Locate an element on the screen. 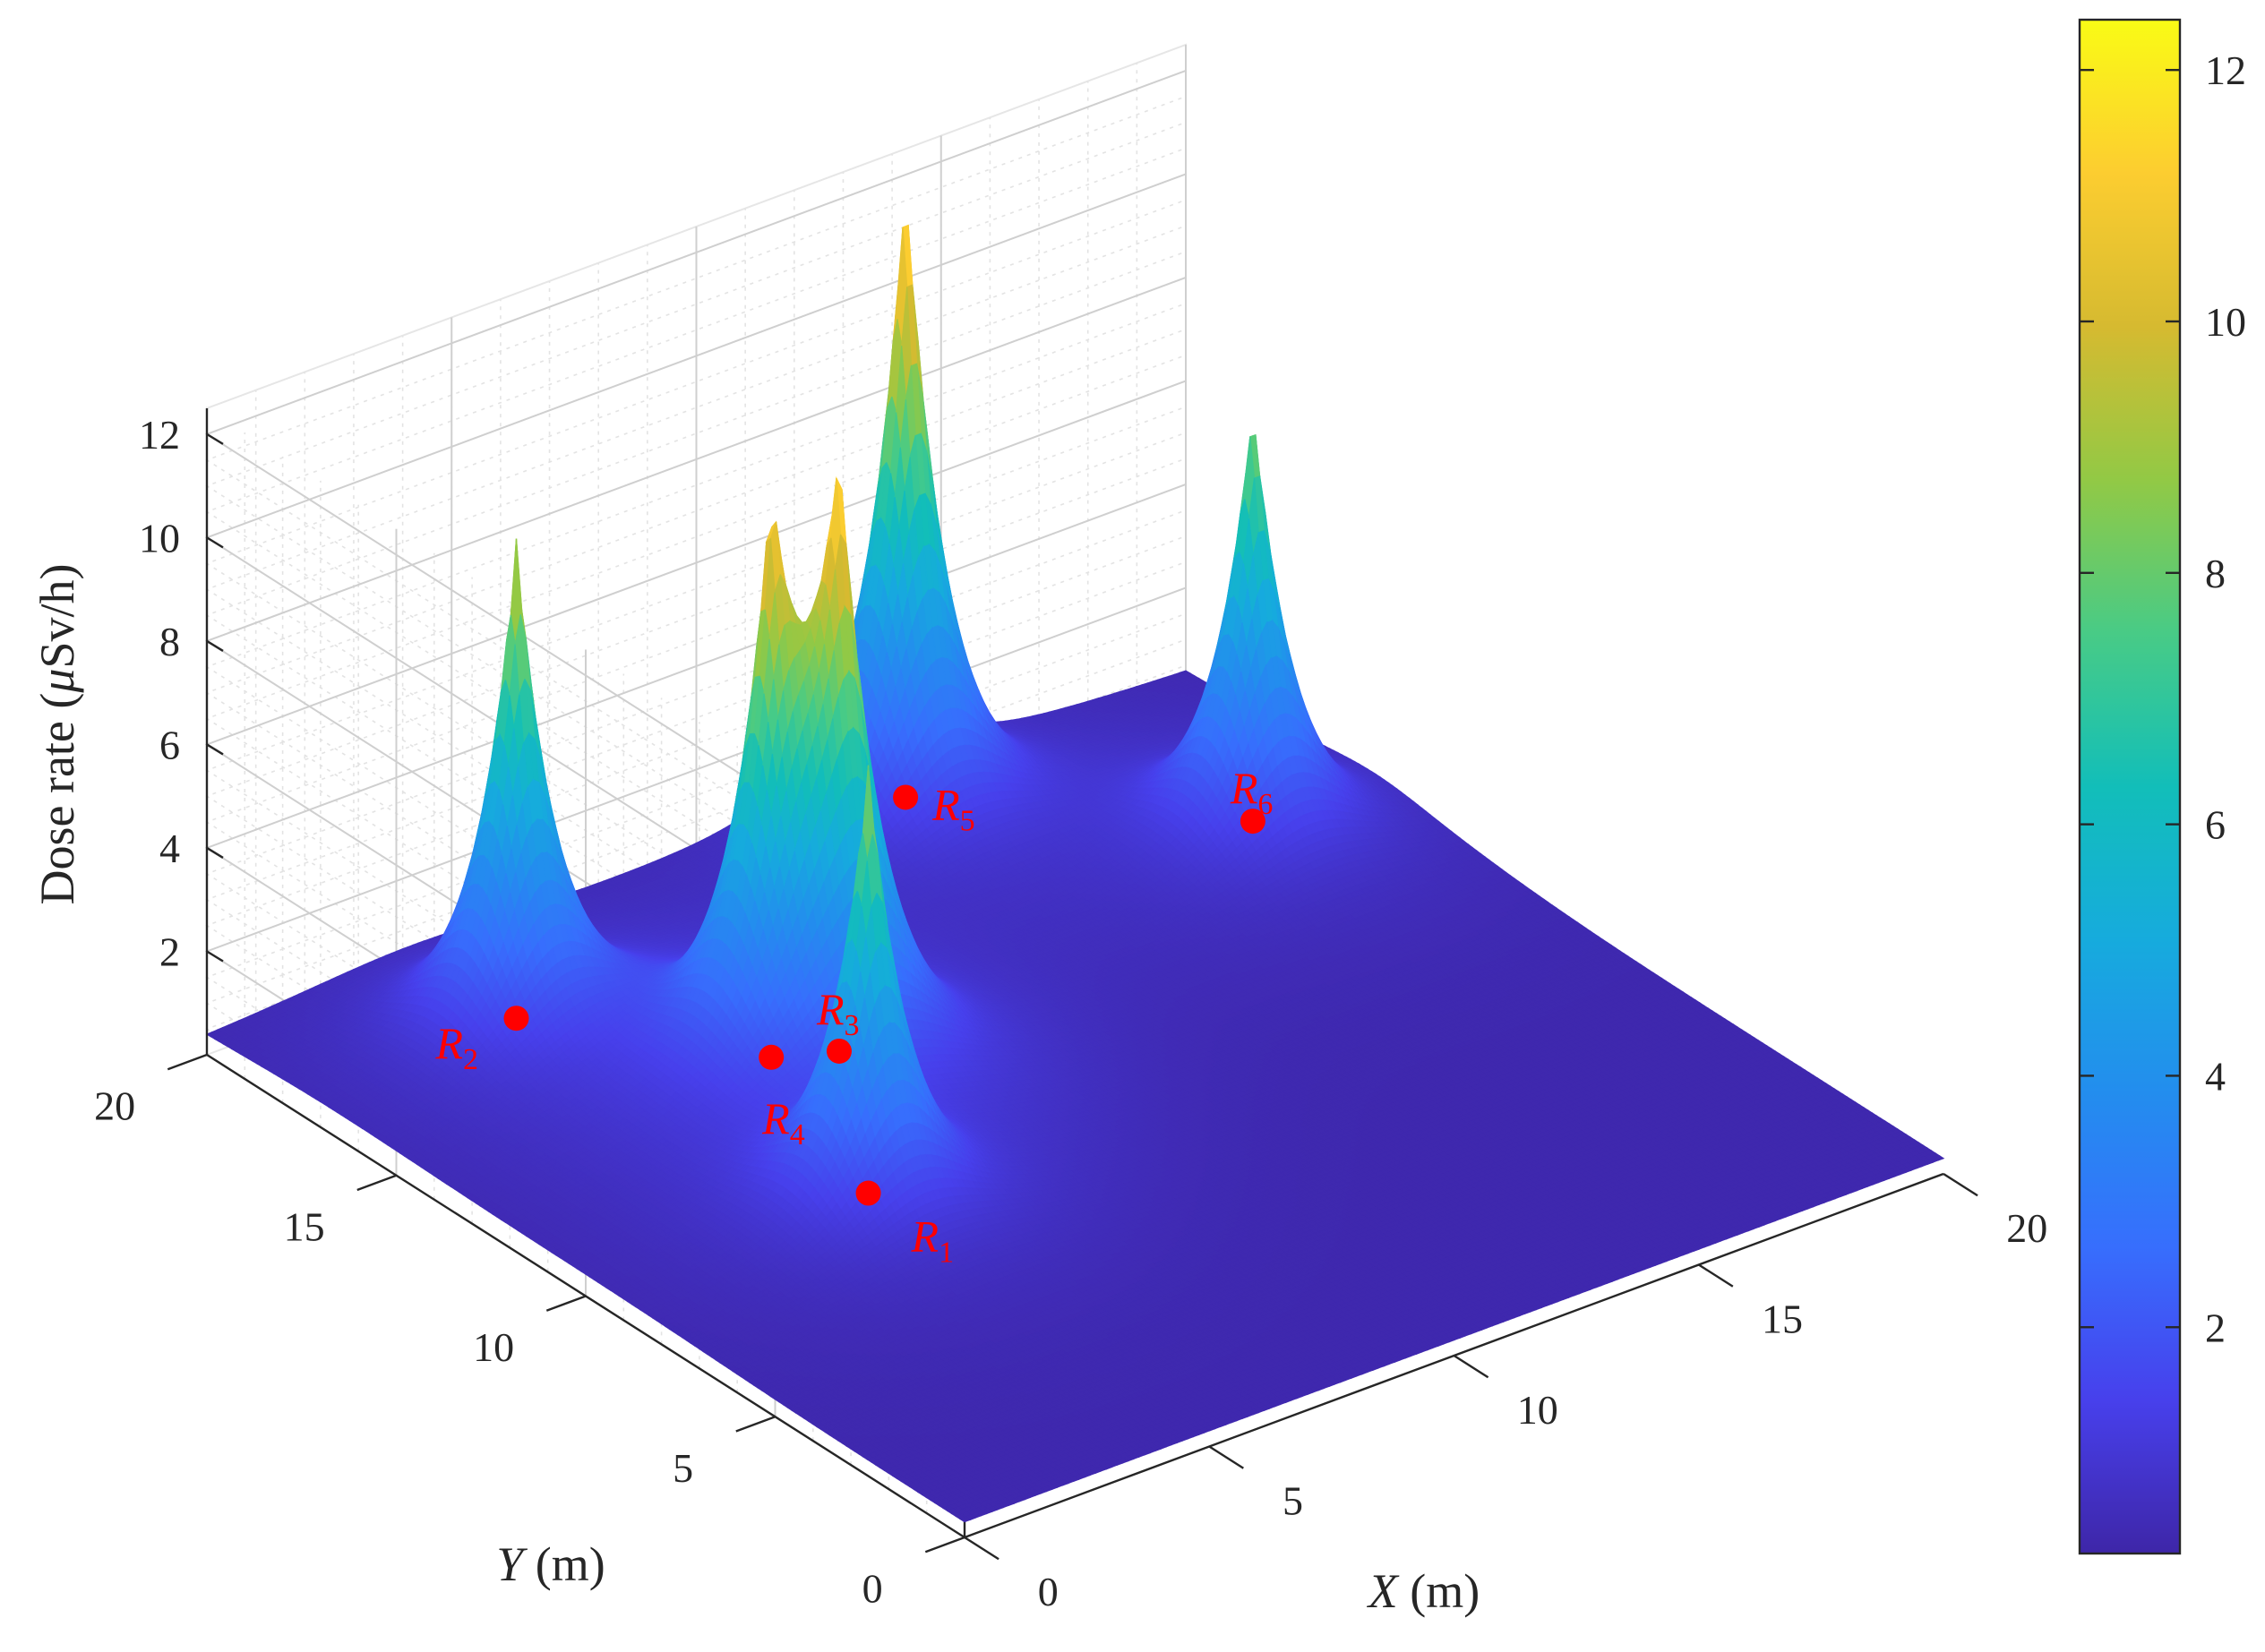 The height and width of the screenshot is (1652, 2265). colorbar-tick-label: 2 is located at coordinates (2215, 1327).